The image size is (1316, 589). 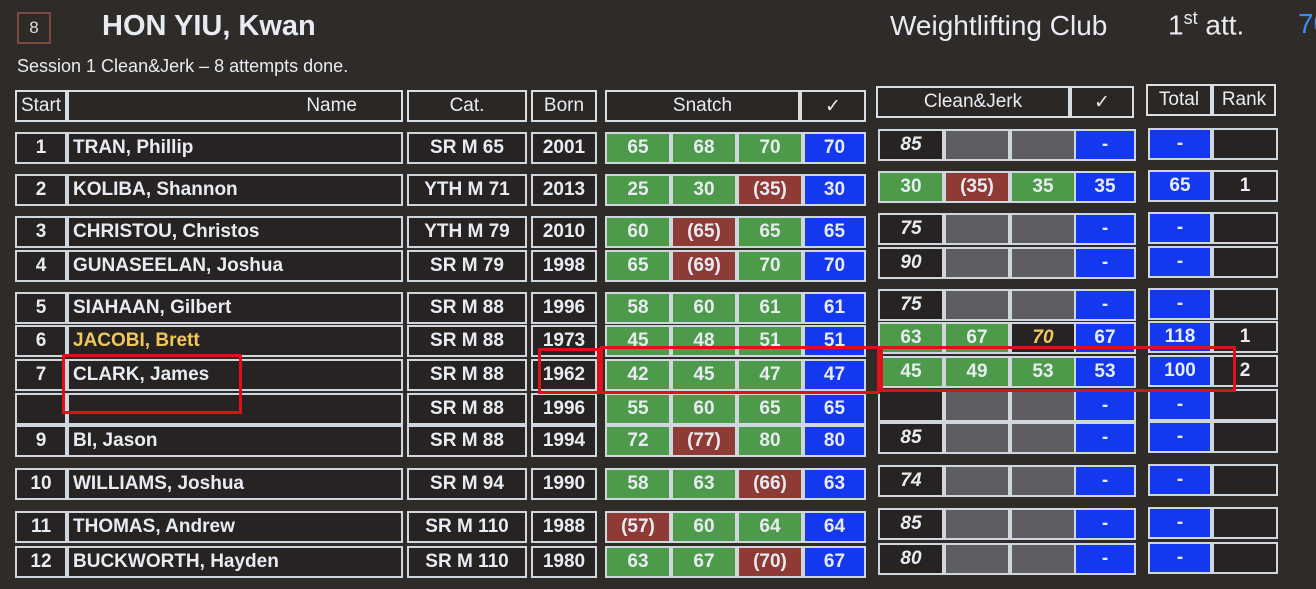 I want to click on requested-weight: 70, so click(x=1307, y=23).